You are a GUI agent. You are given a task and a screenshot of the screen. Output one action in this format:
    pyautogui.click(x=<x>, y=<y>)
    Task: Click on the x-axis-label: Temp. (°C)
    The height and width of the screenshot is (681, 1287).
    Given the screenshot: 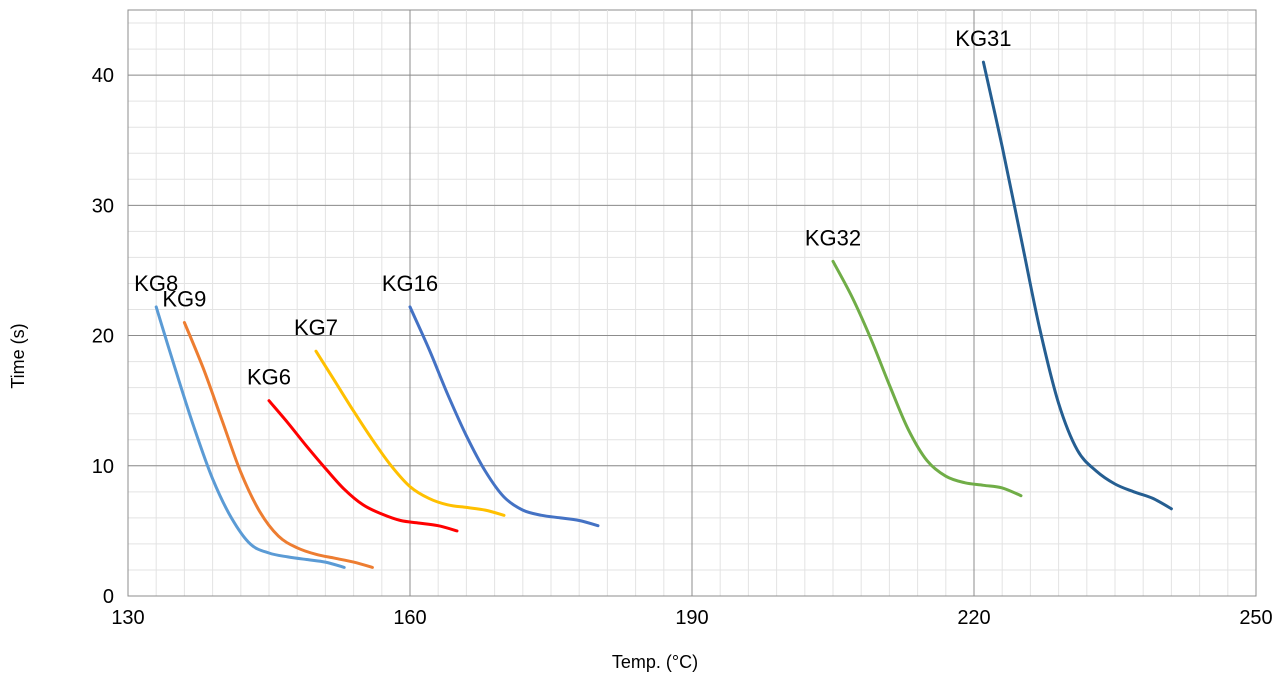 What is the action you would take?
    pyautogui.click(x=655, y=662)
    